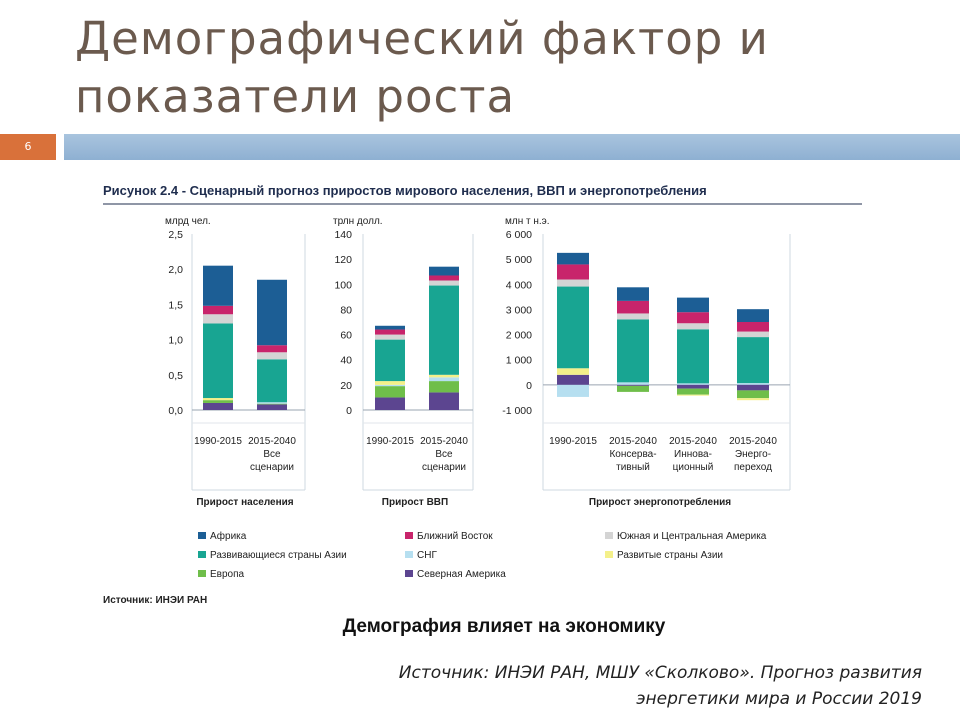 The height and width of the screenshot is (720, 960). I want to click on legend-swatch-dev-asia, so click(202, 554).